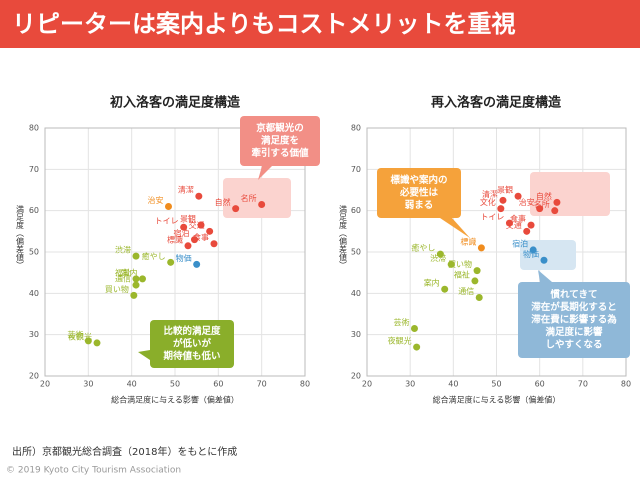 This screenshot has width=640, height=484. What do you see at coordinates (186, 190) in the screenshot?
I see `point-label: 清潔` at bounding box center [186, 190].